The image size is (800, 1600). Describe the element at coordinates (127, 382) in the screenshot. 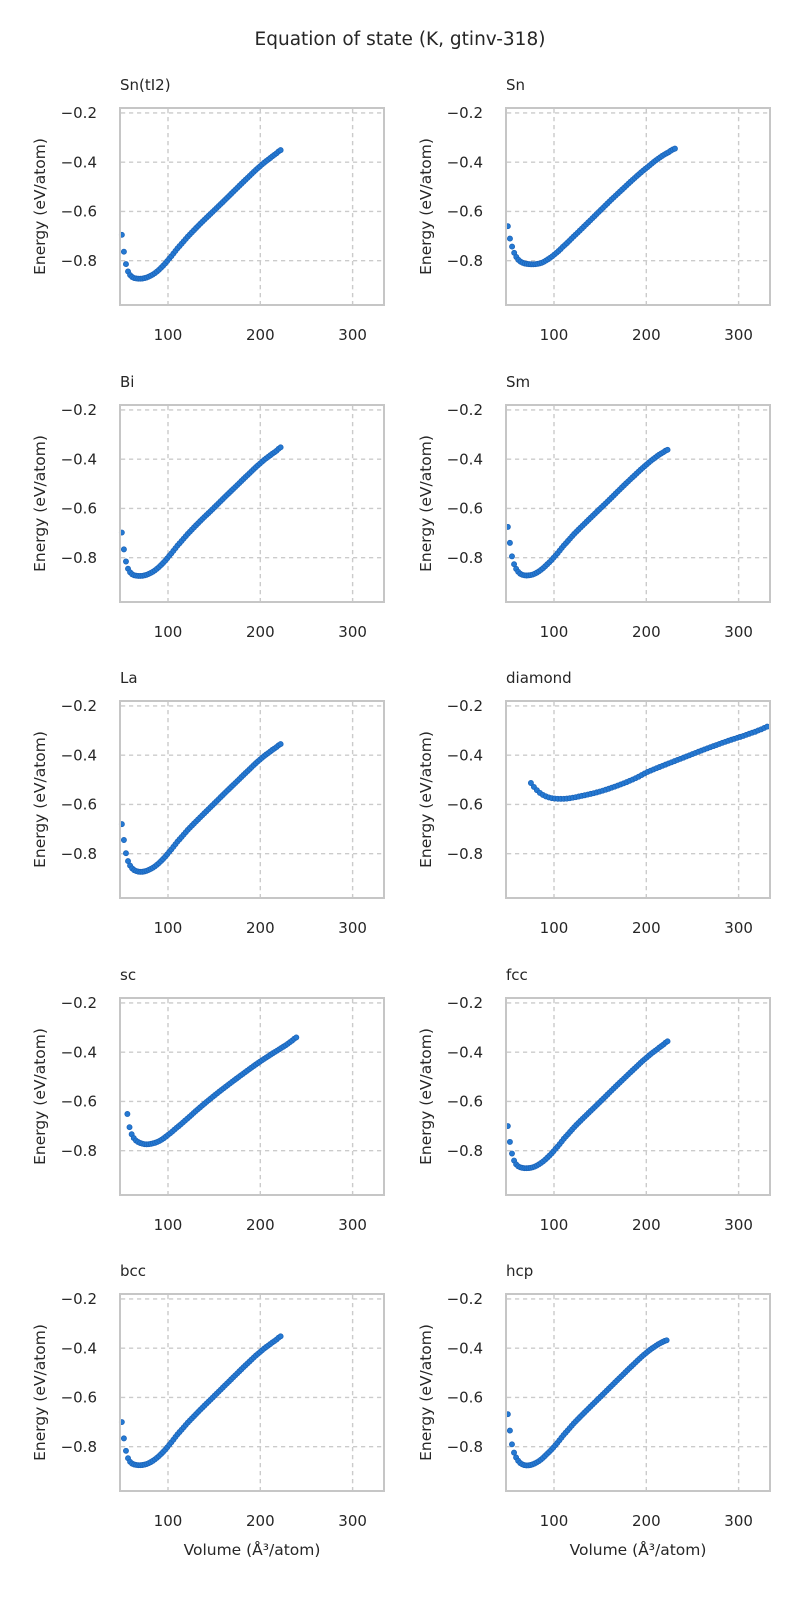

I see `subplot-title: Bi` at that location.